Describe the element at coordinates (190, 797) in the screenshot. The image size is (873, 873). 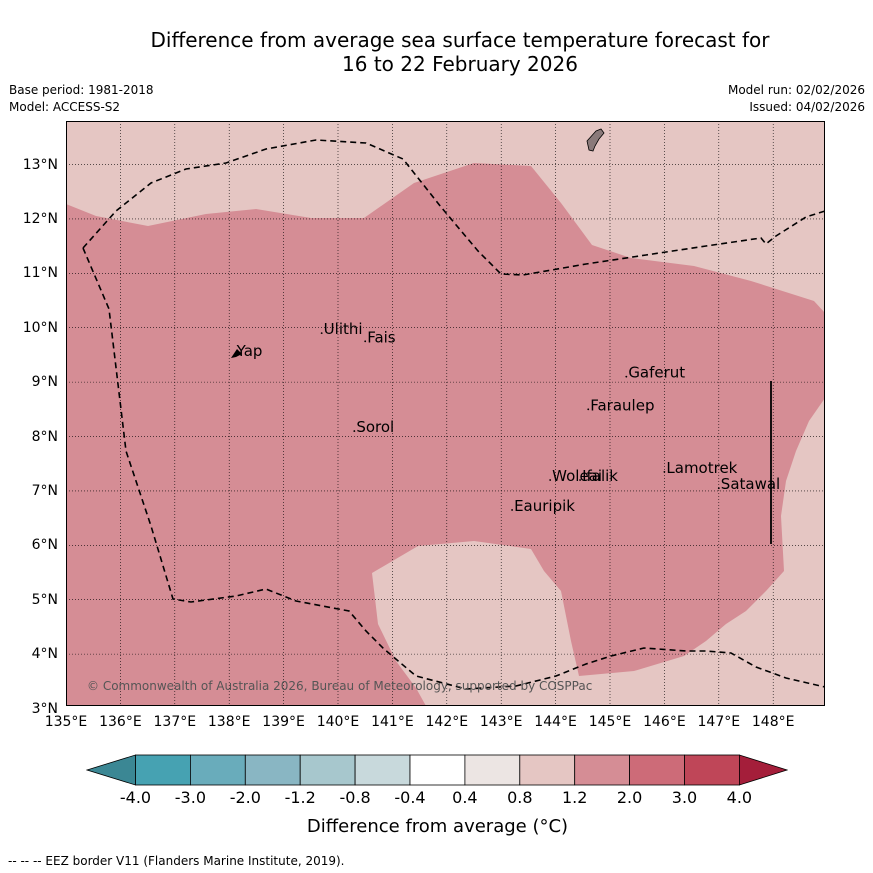
I see `colorbar-tick-label: -3.0` at that location.